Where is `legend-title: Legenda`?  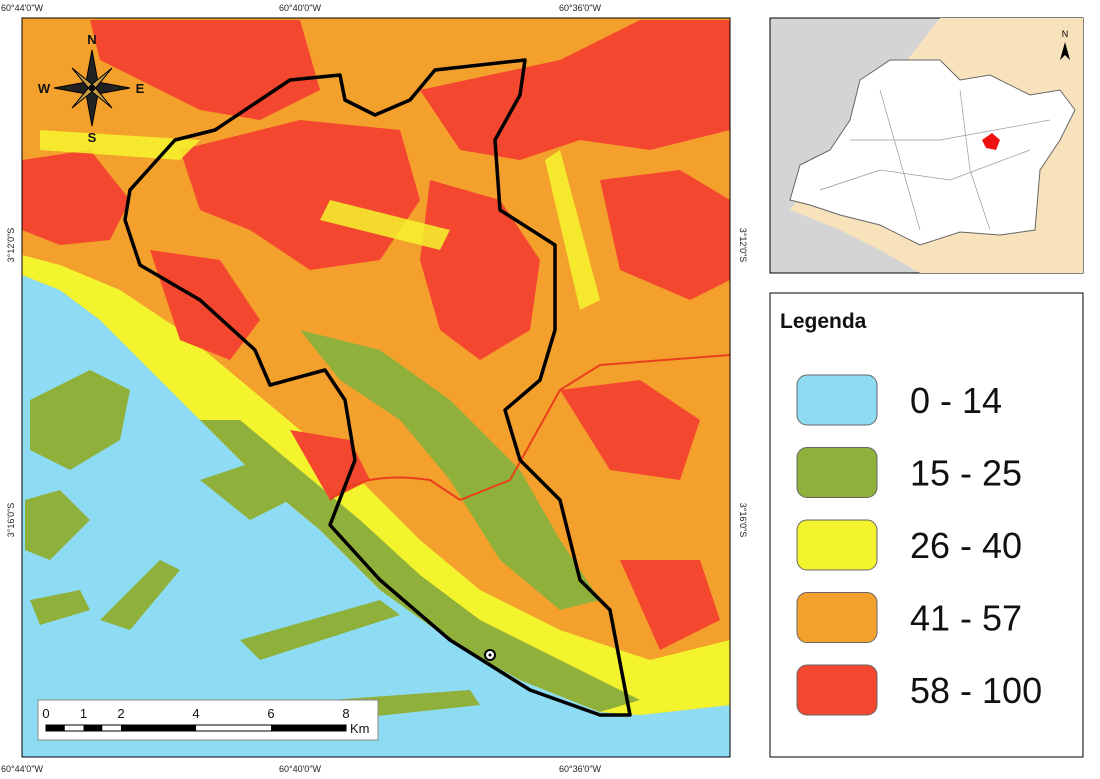
legend-title: Legenda is located at coordinates (823, 321).